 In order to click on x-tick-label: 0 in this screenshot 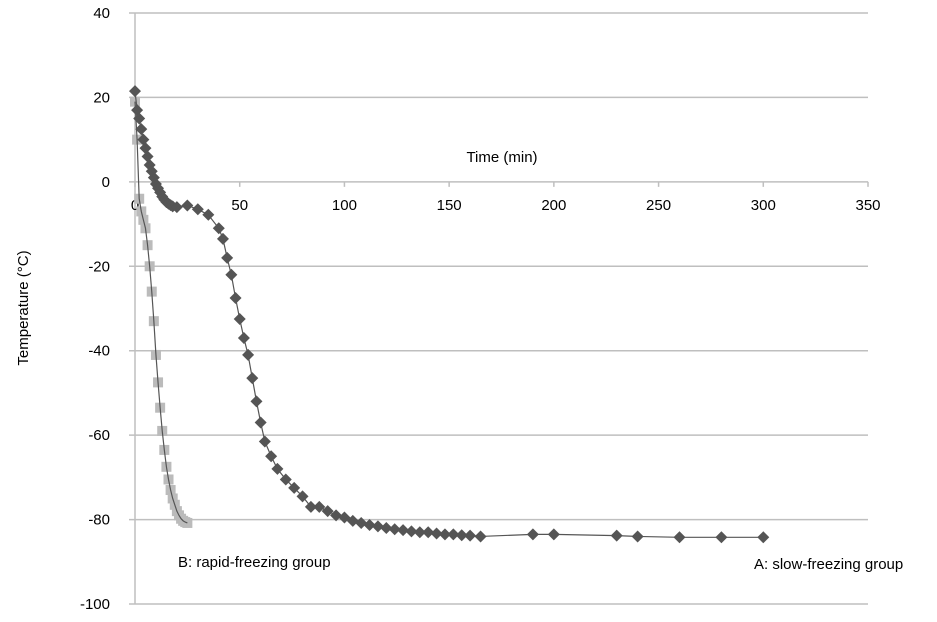, I will do `click(135, 205)`.